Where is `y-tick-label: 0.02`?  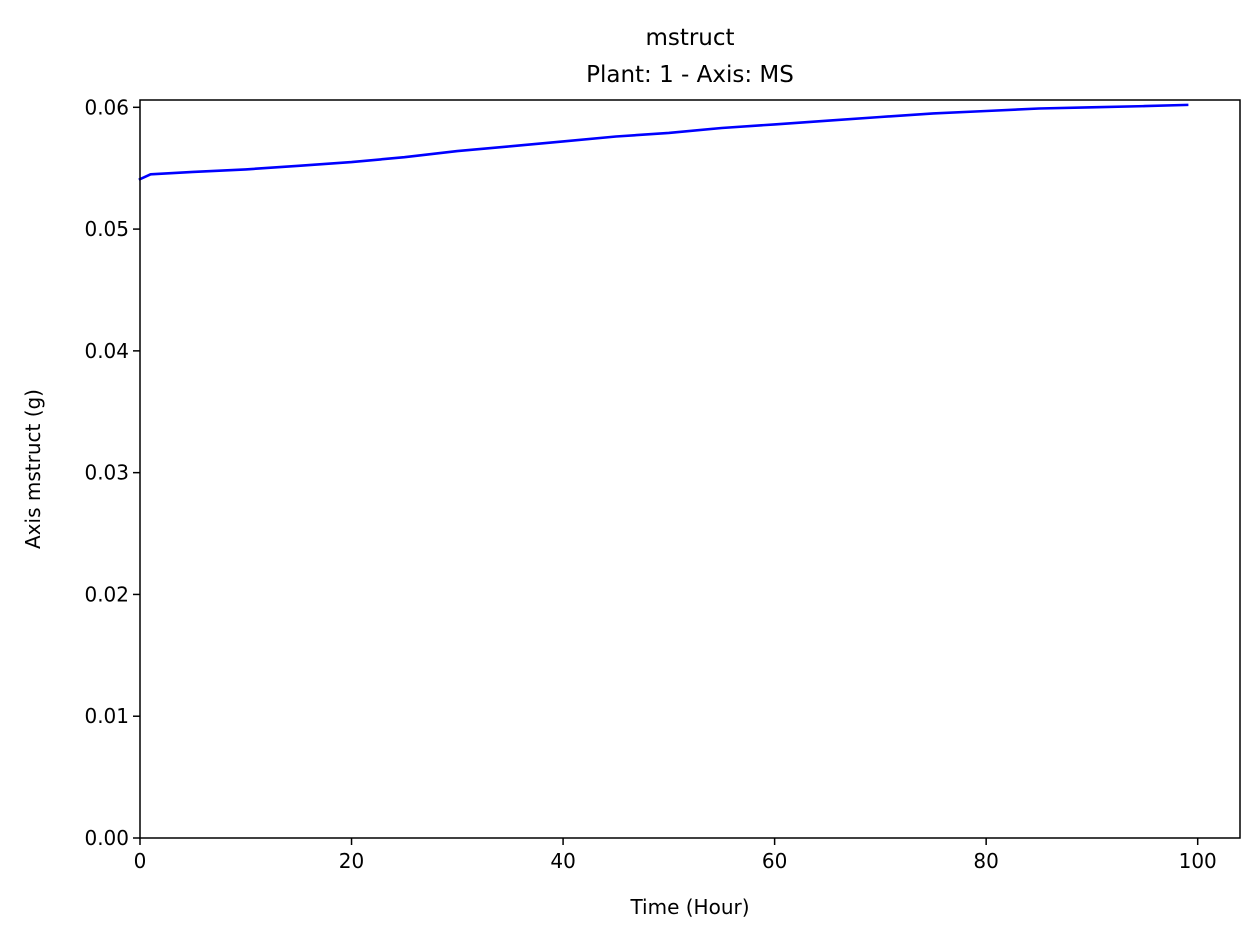 y-tick-label: 0.02 is located at coordinates (106, 594).